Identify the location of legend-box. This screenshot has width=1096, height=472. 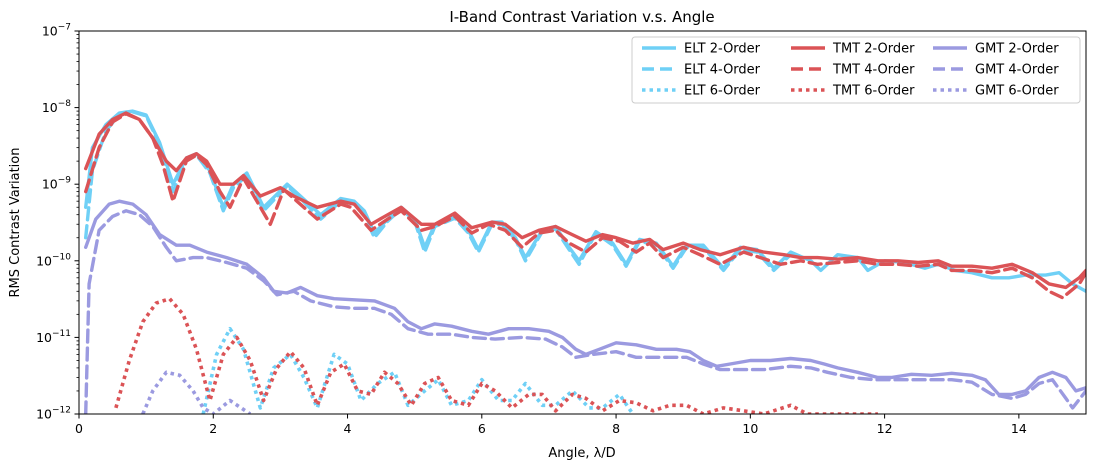
(856, 70).